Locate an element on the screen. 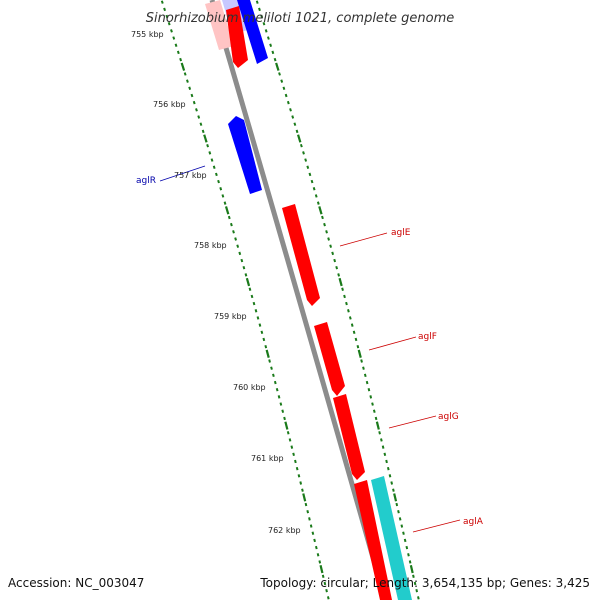 This screenshot has height=600, width=600. tick-label-759: 759 kbp is located at coordinates (230, 316).